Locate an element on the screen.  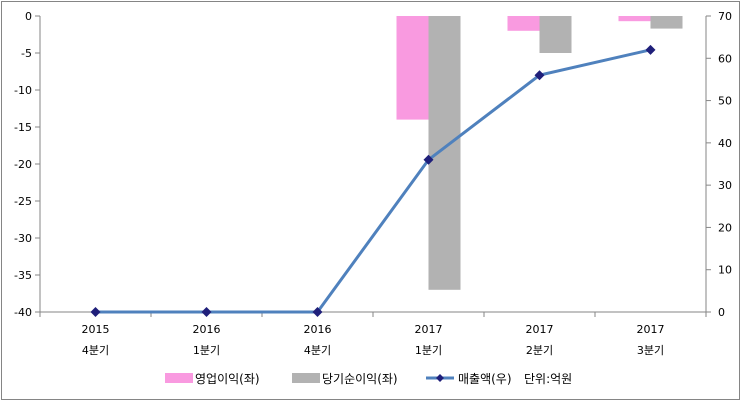
right-tick-label: 0 is located at coordinates (721, 312).